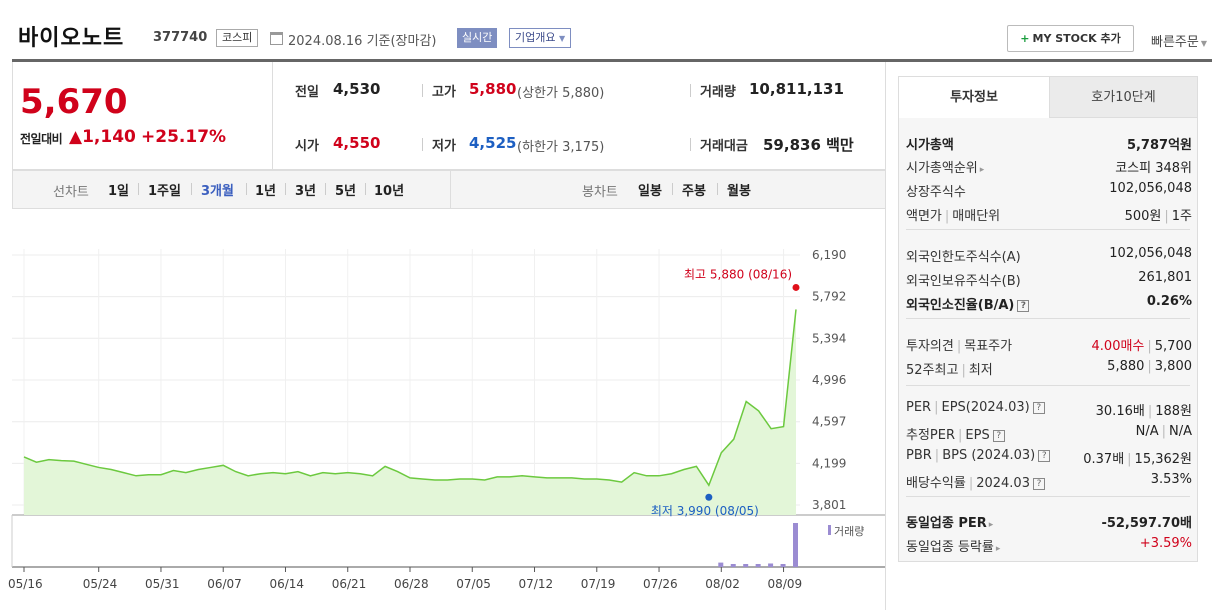  What do you see at coordinates (561, 147) in the screenshot?
I see `lower-limit: (하한가 3,175)` at bounding box center [561, 147].